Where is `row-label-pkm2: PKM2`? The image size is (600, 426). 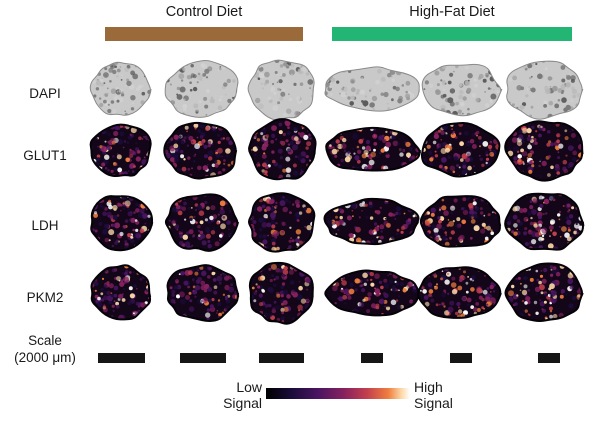 row-label-pkm2: PKM2 is located at coordinates (45, 297).